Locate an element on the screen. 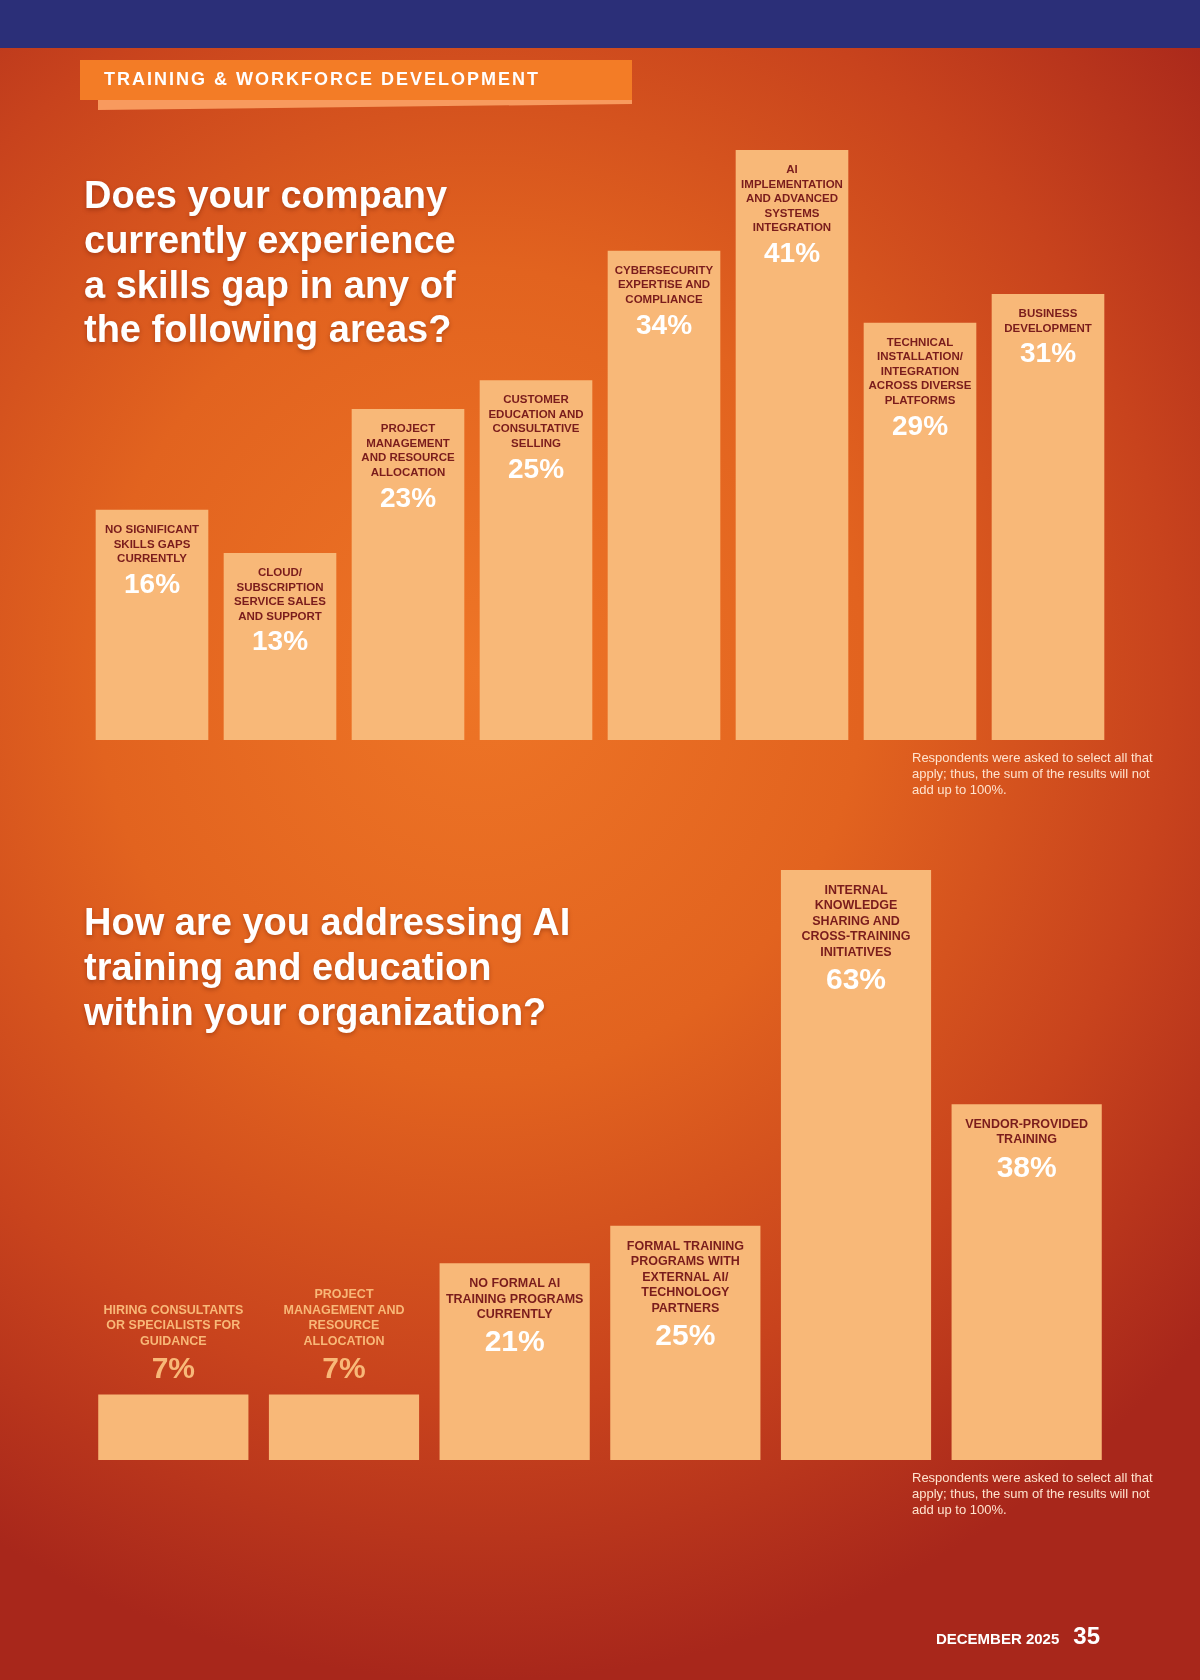 This screenshot has height=1680, width=1200. category-label: NO FORMAL AI TRAINING PROGRAMS CURRENTLY is located at coordinates (514, 1299).